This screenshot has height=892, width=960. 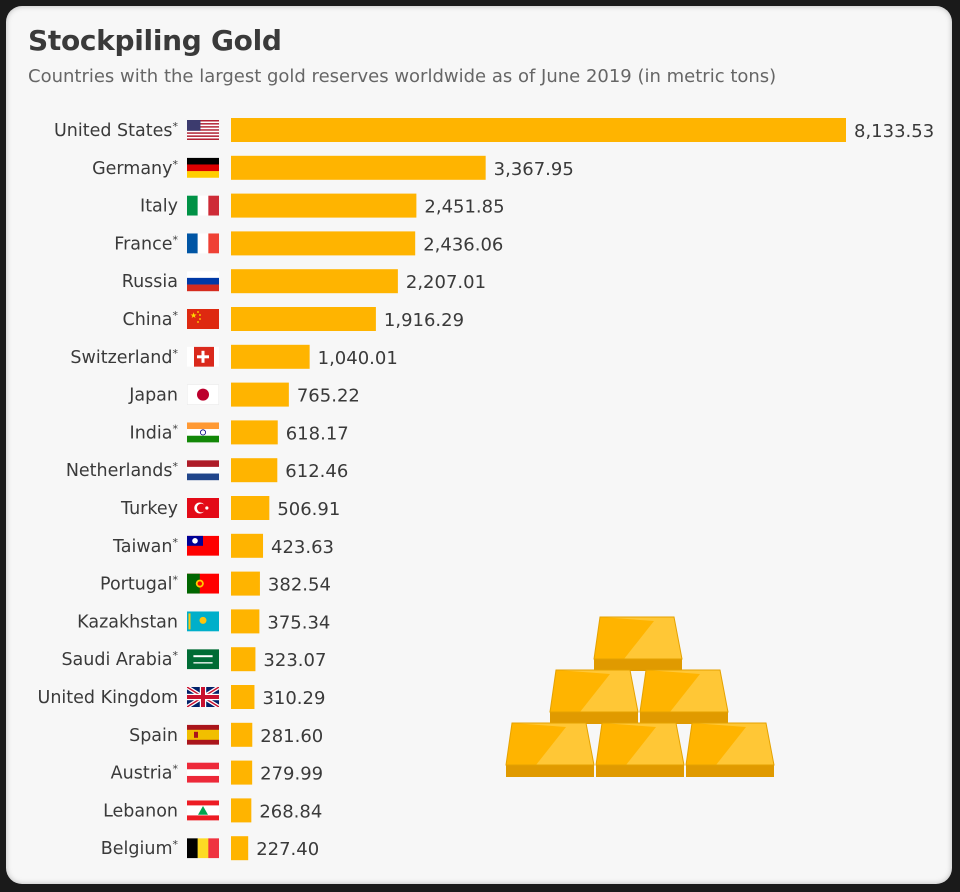 What do you see at coordinates (534, 169) in the screenshot?
I see `value-label: 3,367.95` at bounding box center [534, 169].